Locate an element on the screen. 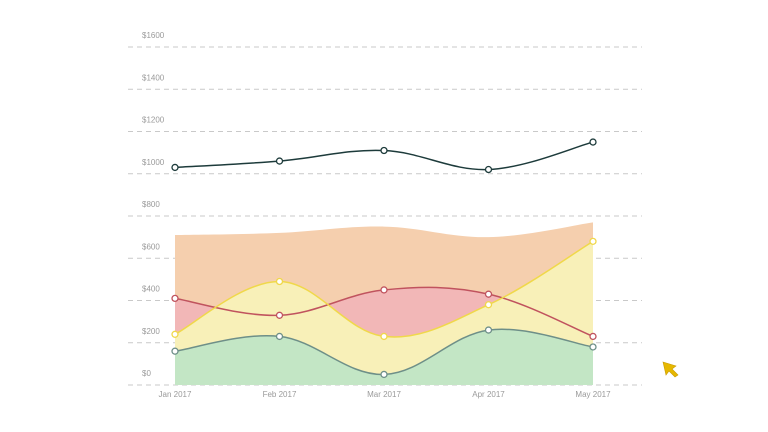 Image resolution: width=768 pixels, height=432 pixels. y-tick-label: $1600 is located at coordinates (153, 35).